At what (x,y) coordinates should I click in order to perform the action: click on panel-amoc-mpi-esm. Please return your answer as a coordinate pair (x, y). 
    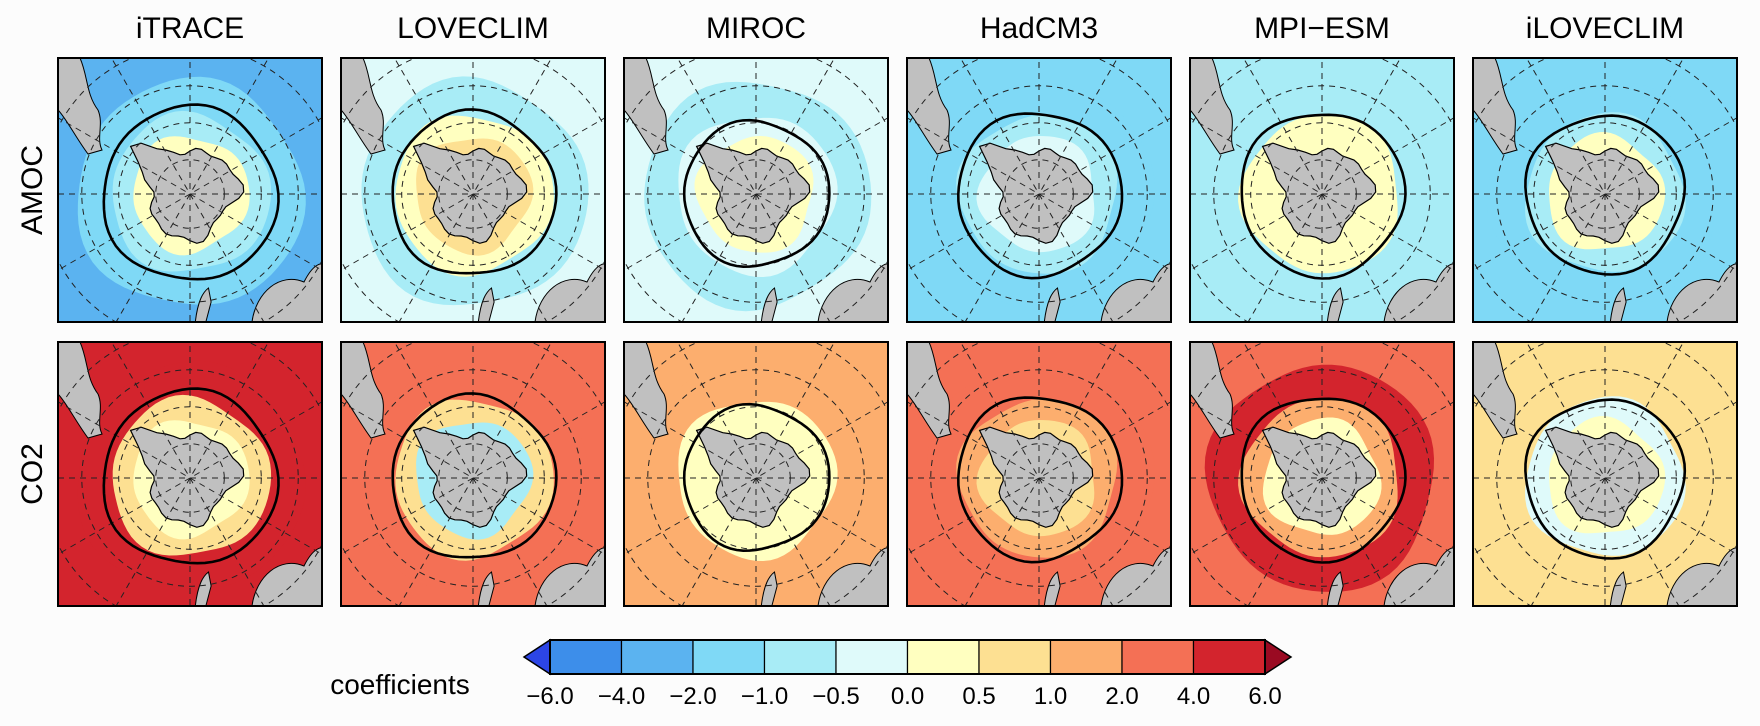
    Looking at the image, I should click on (1322, 190).